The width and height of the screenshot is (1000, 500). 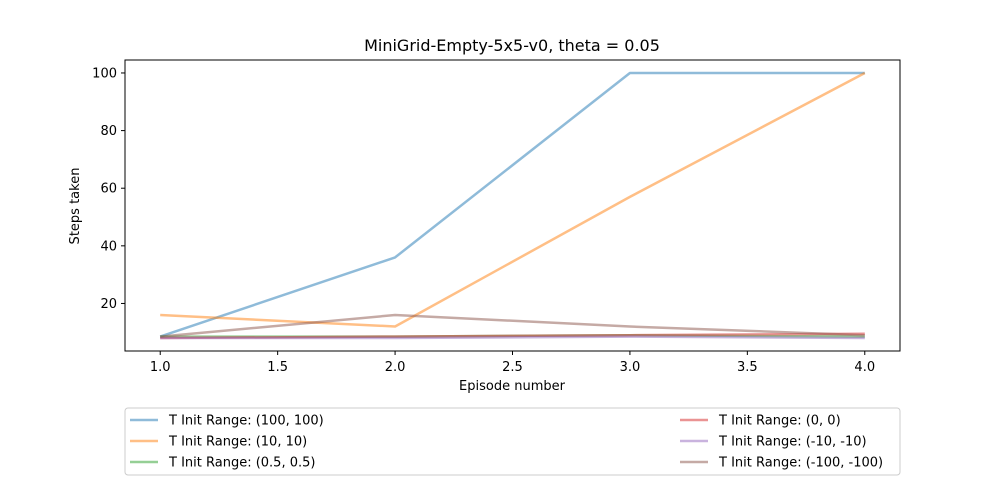 I want to click on legend-box, so click(x=512, y=441).